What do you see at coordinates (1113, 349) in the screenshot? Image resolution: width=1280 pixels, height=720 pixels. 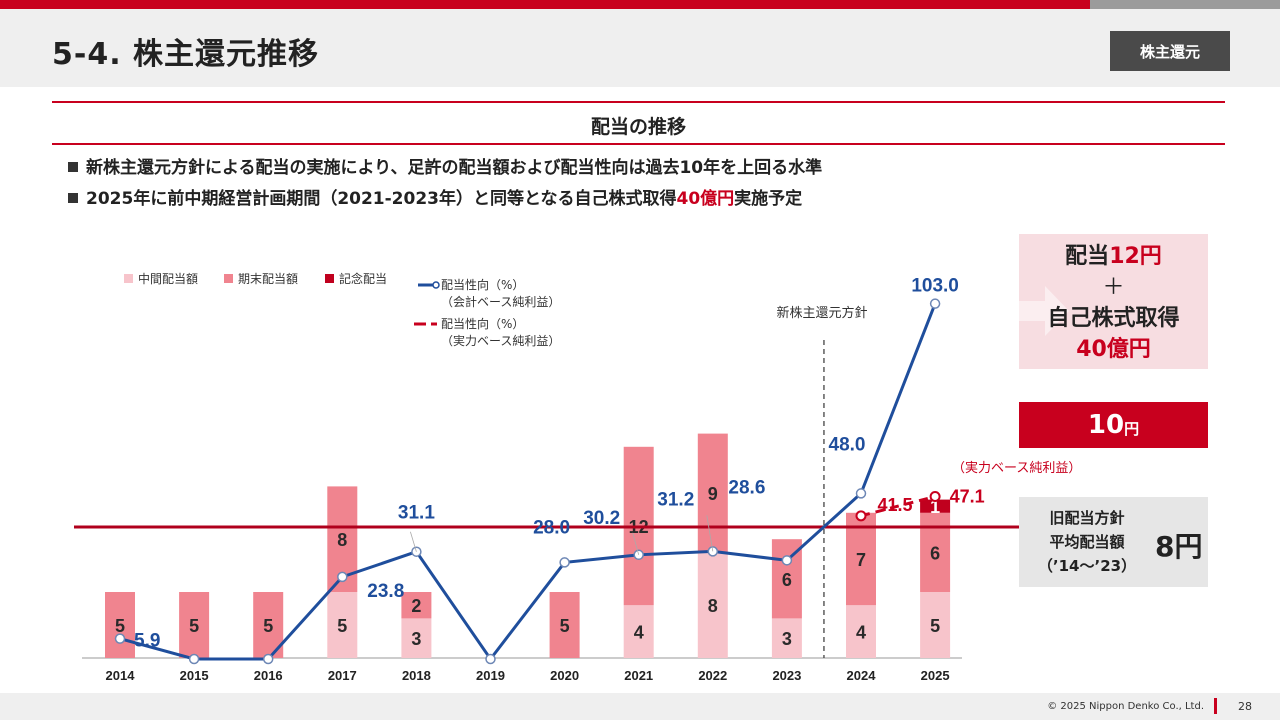 I see `plan-buyback-amount: 40億円` at bounding box center [1113, 349].